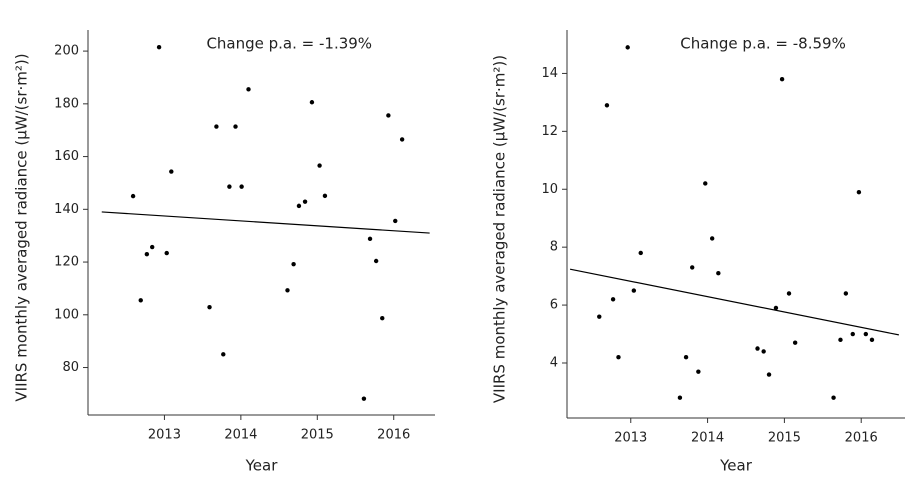 The image size is (909, 477). What do you see at coordinates (66, 262) in the screenshot?
I see `y-tick-label: 120` at bounding box center [66, 262].